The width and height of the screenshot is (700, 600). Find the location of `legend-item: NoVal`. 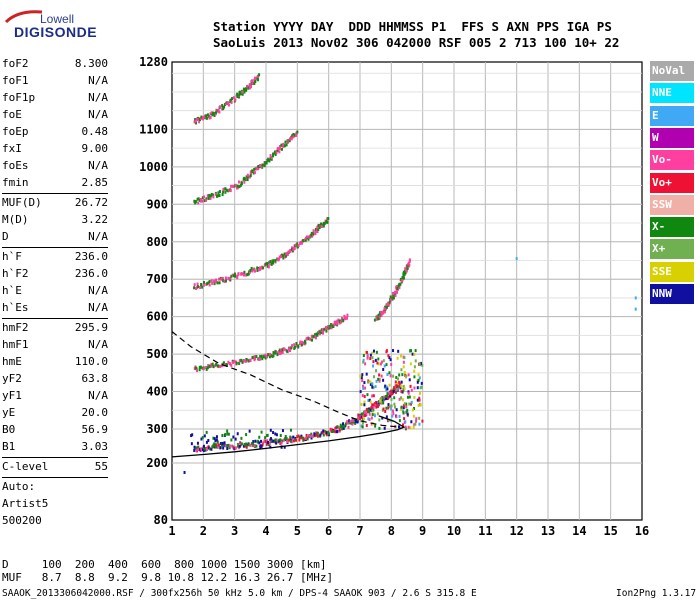

legend-item: NoVal is located at coordinates (672, 71).